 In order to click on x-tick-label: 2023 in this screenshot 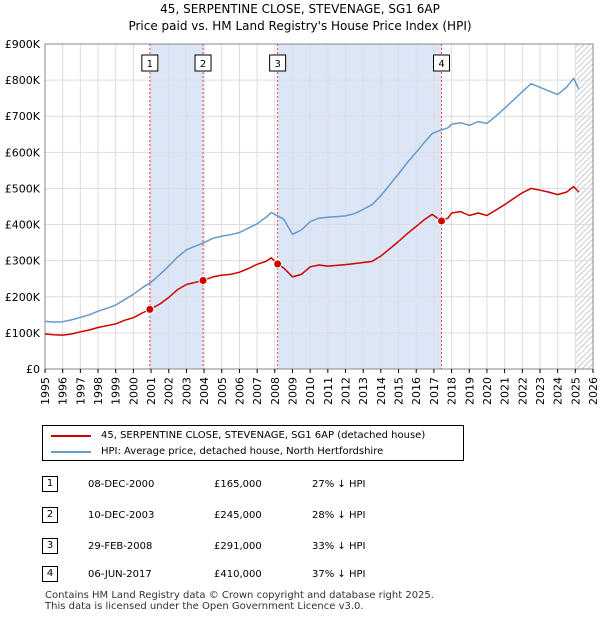, I will do `click(540, 391)`.